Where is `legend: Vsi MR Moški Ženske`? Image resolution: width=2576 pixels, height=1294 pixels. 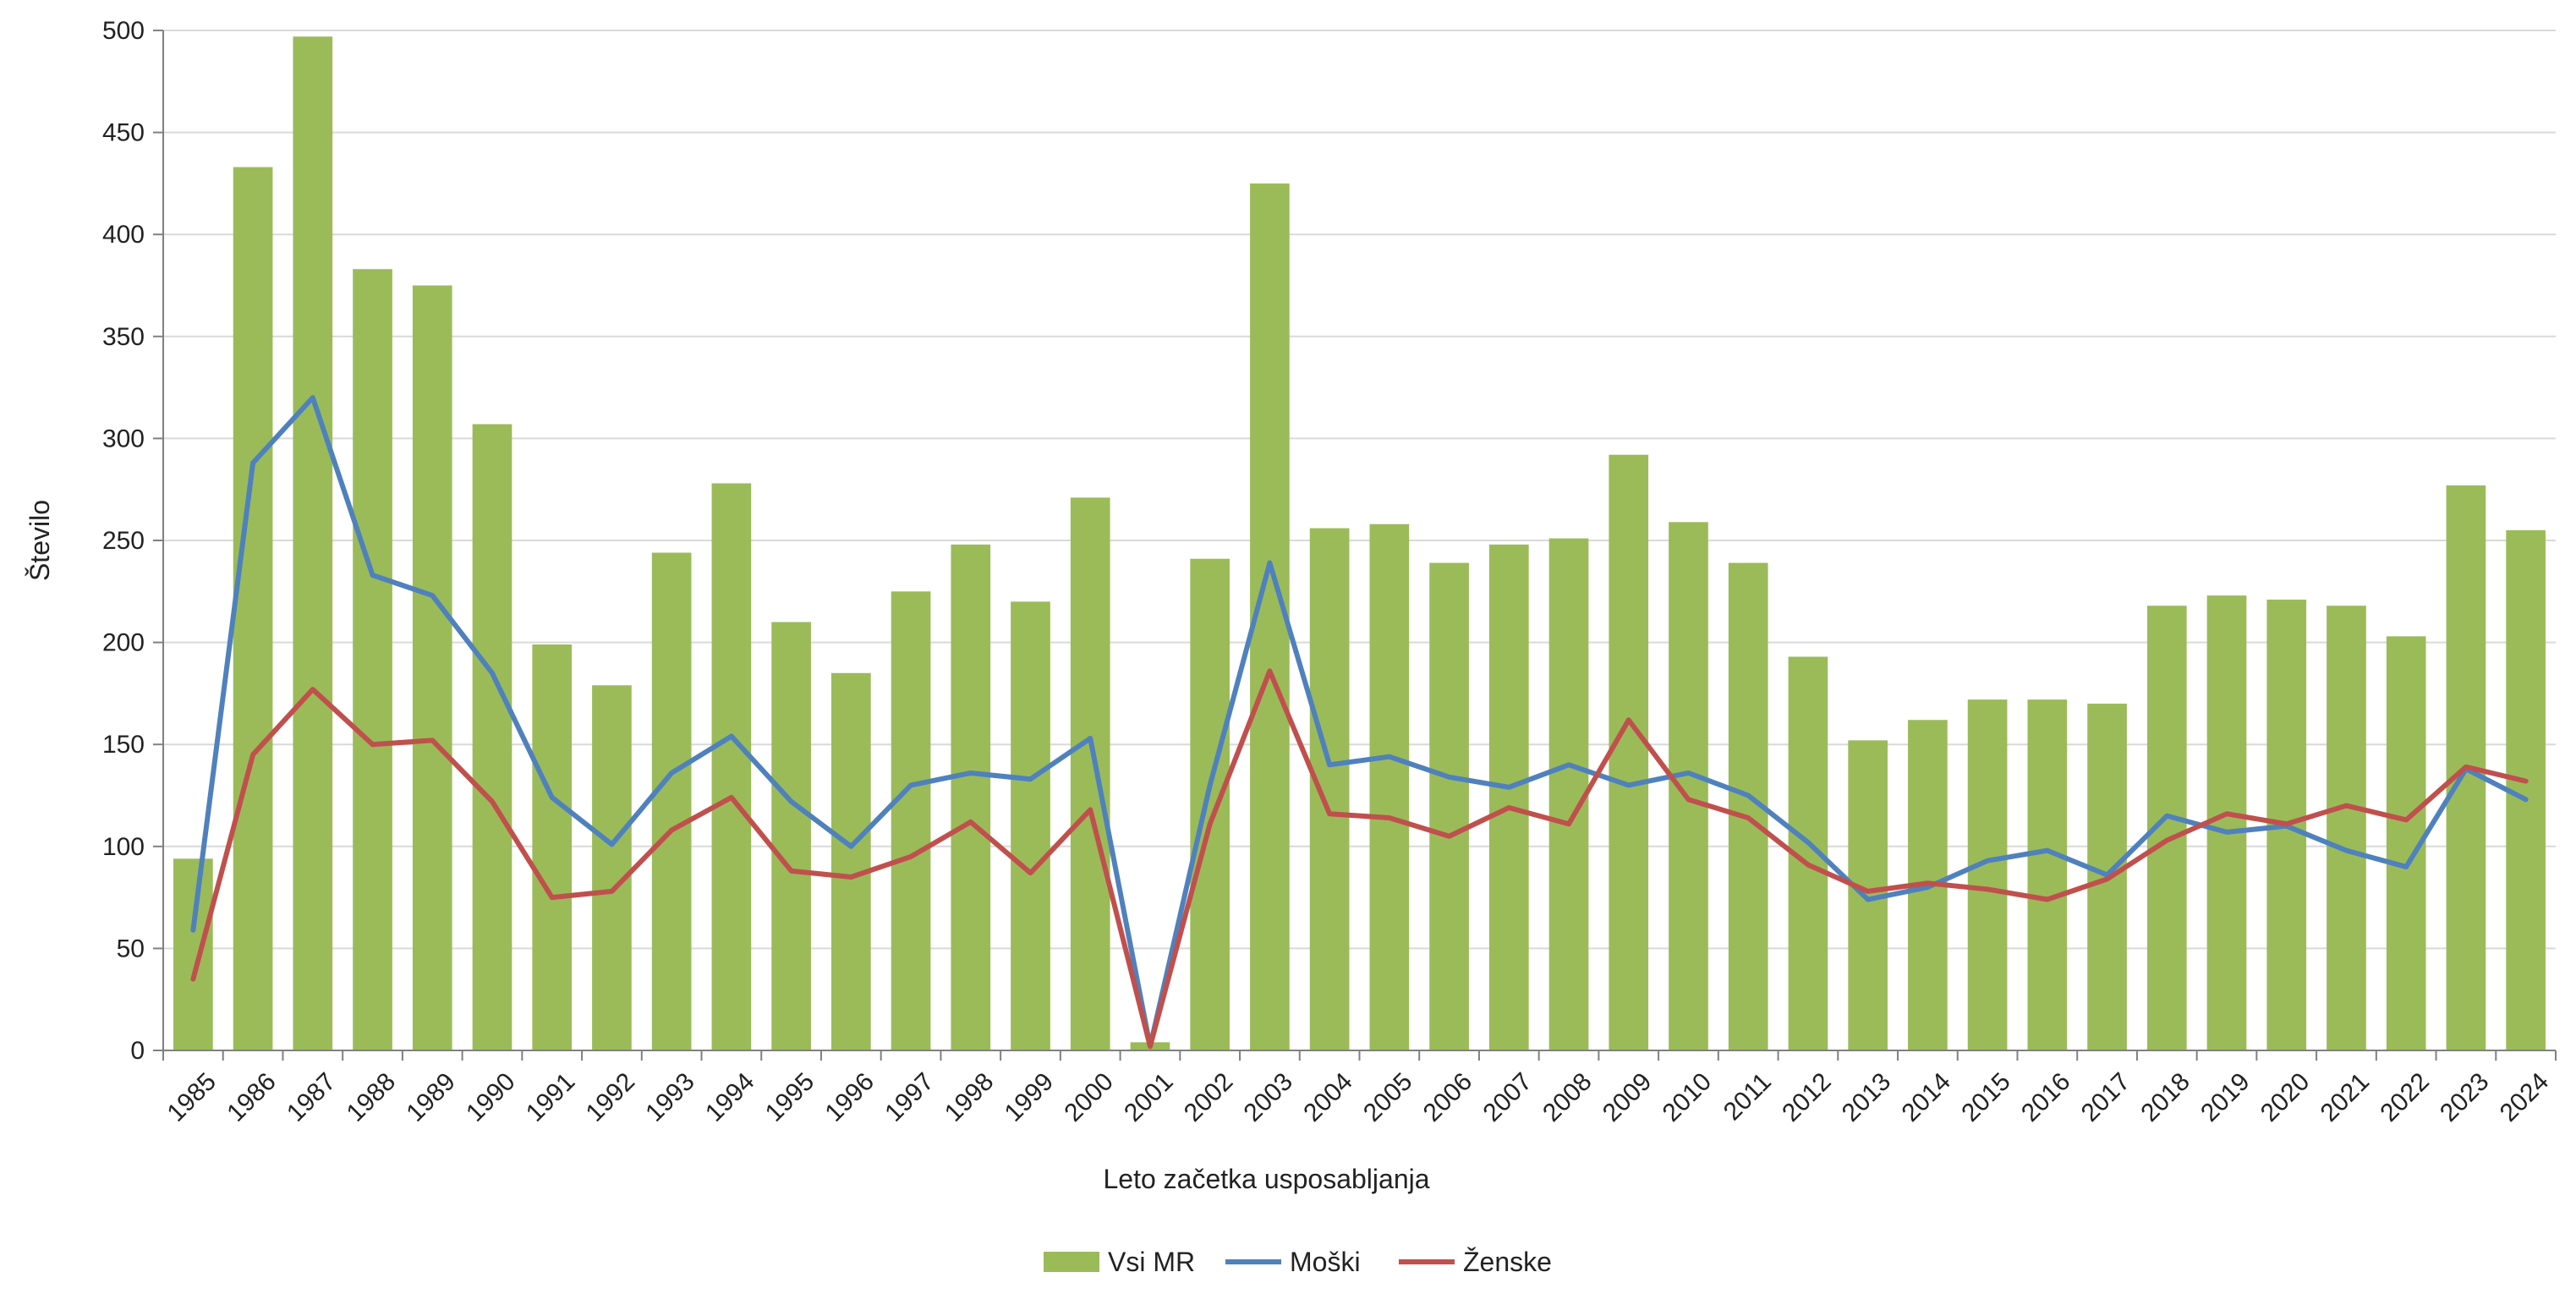
legend: Vsi MR Moški Ženske is located at coordinates (1298, 1262).